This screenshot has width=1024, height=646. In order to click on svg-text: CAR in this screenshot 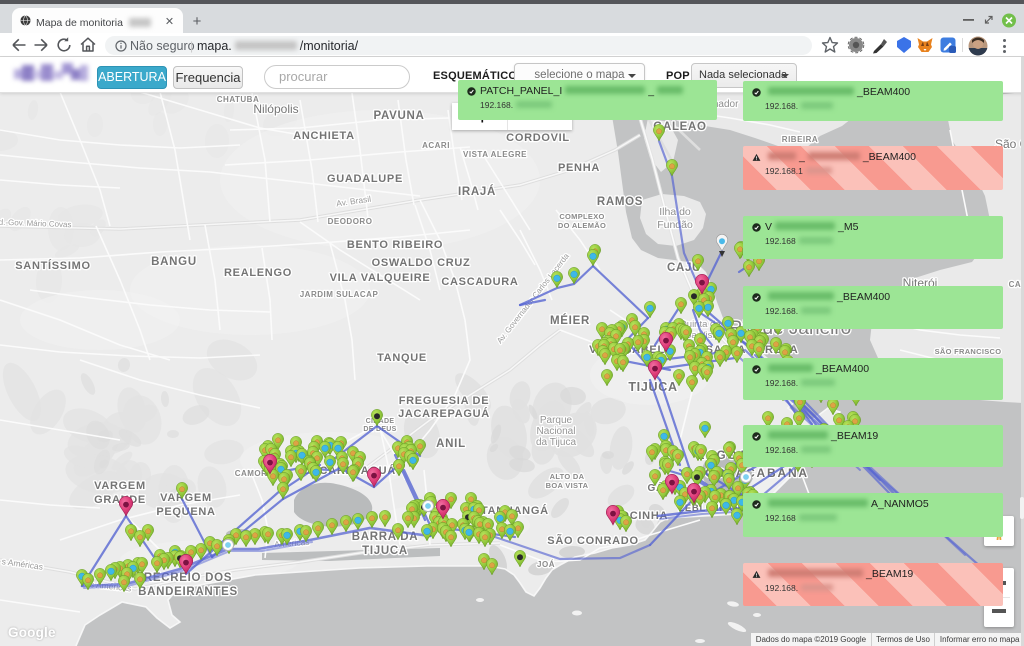, I will do `click(1016, 284)`.